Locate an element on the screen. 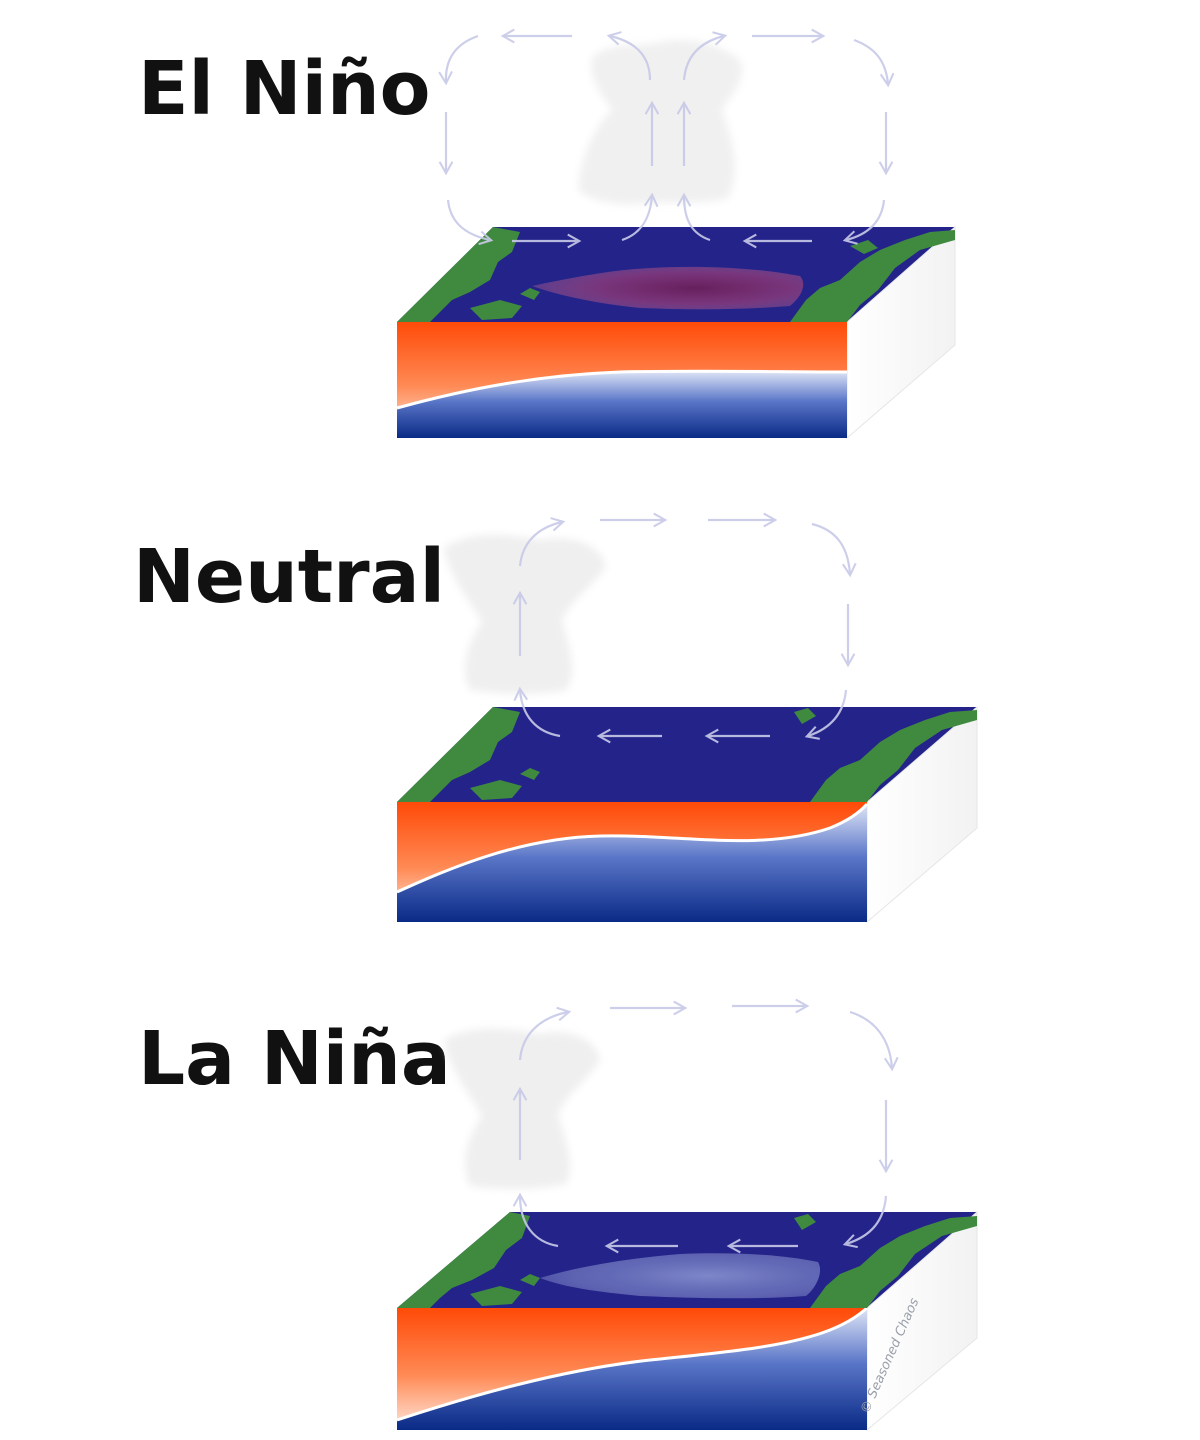 The height and width of the screenshot is (1440, 1200). panel-neutral is located at coordinates (687, 718).